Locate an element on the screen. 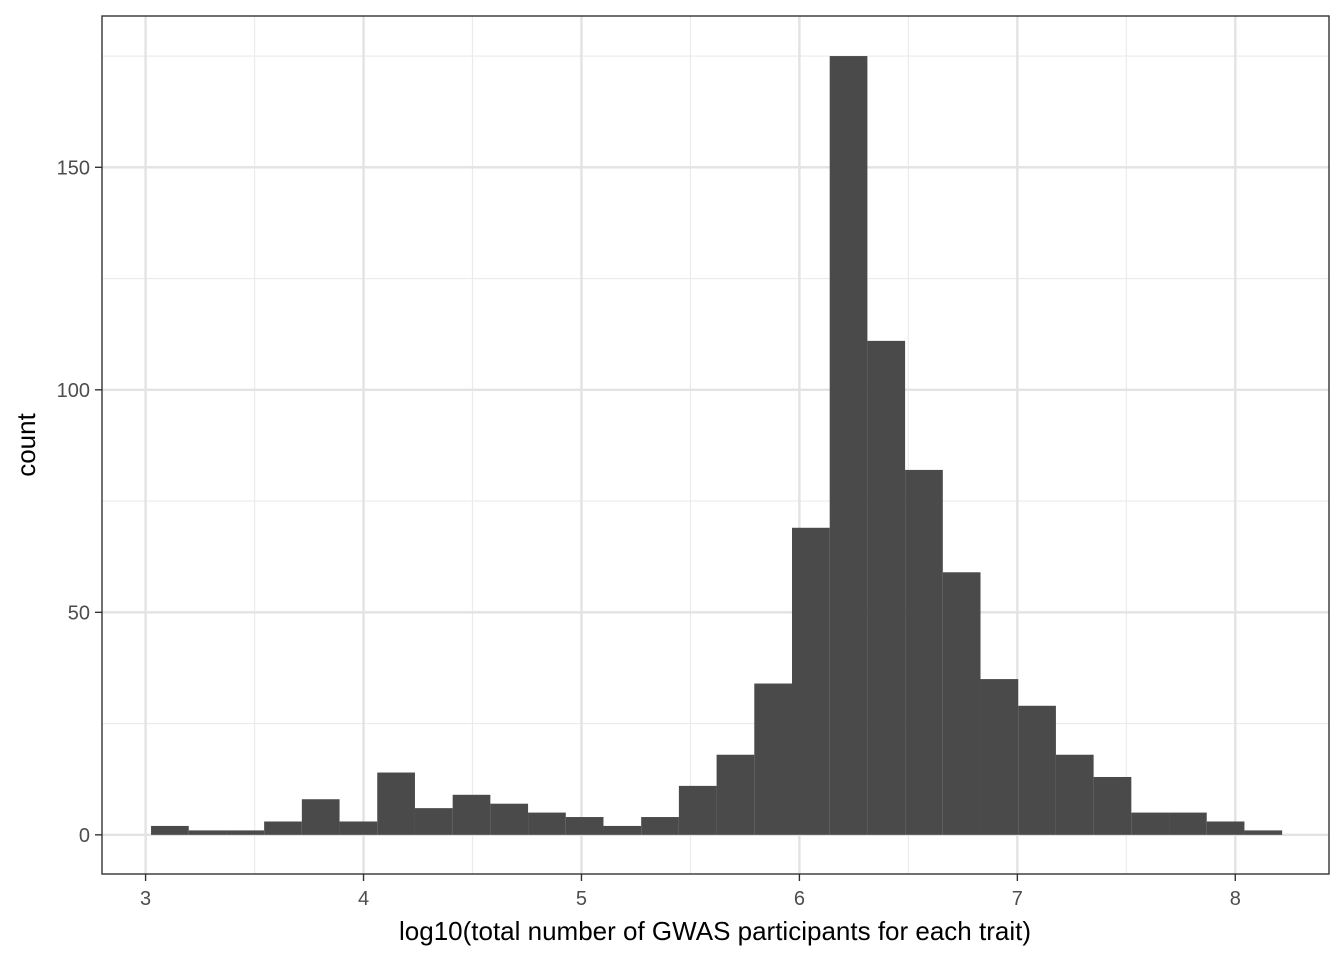  x-tick-label: 5 is located at coordinates (581, 899).